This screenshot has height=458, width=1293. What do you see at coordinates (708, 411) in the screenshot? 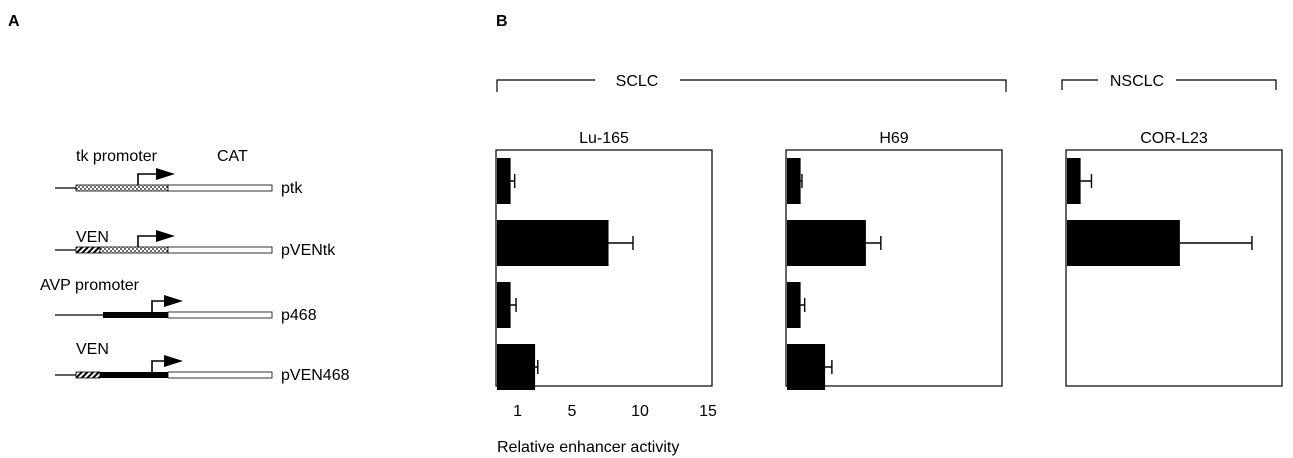
I see `x-tick-label: 15` at bounding box center [708, 411].